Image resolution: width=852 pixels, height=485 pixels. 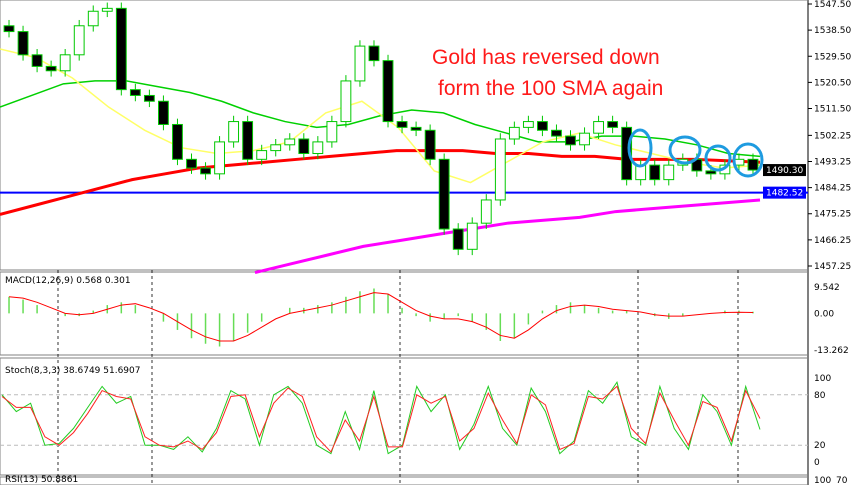 I want to click on support-price-badge-text: 1482.52, so click(x=784, y=194).